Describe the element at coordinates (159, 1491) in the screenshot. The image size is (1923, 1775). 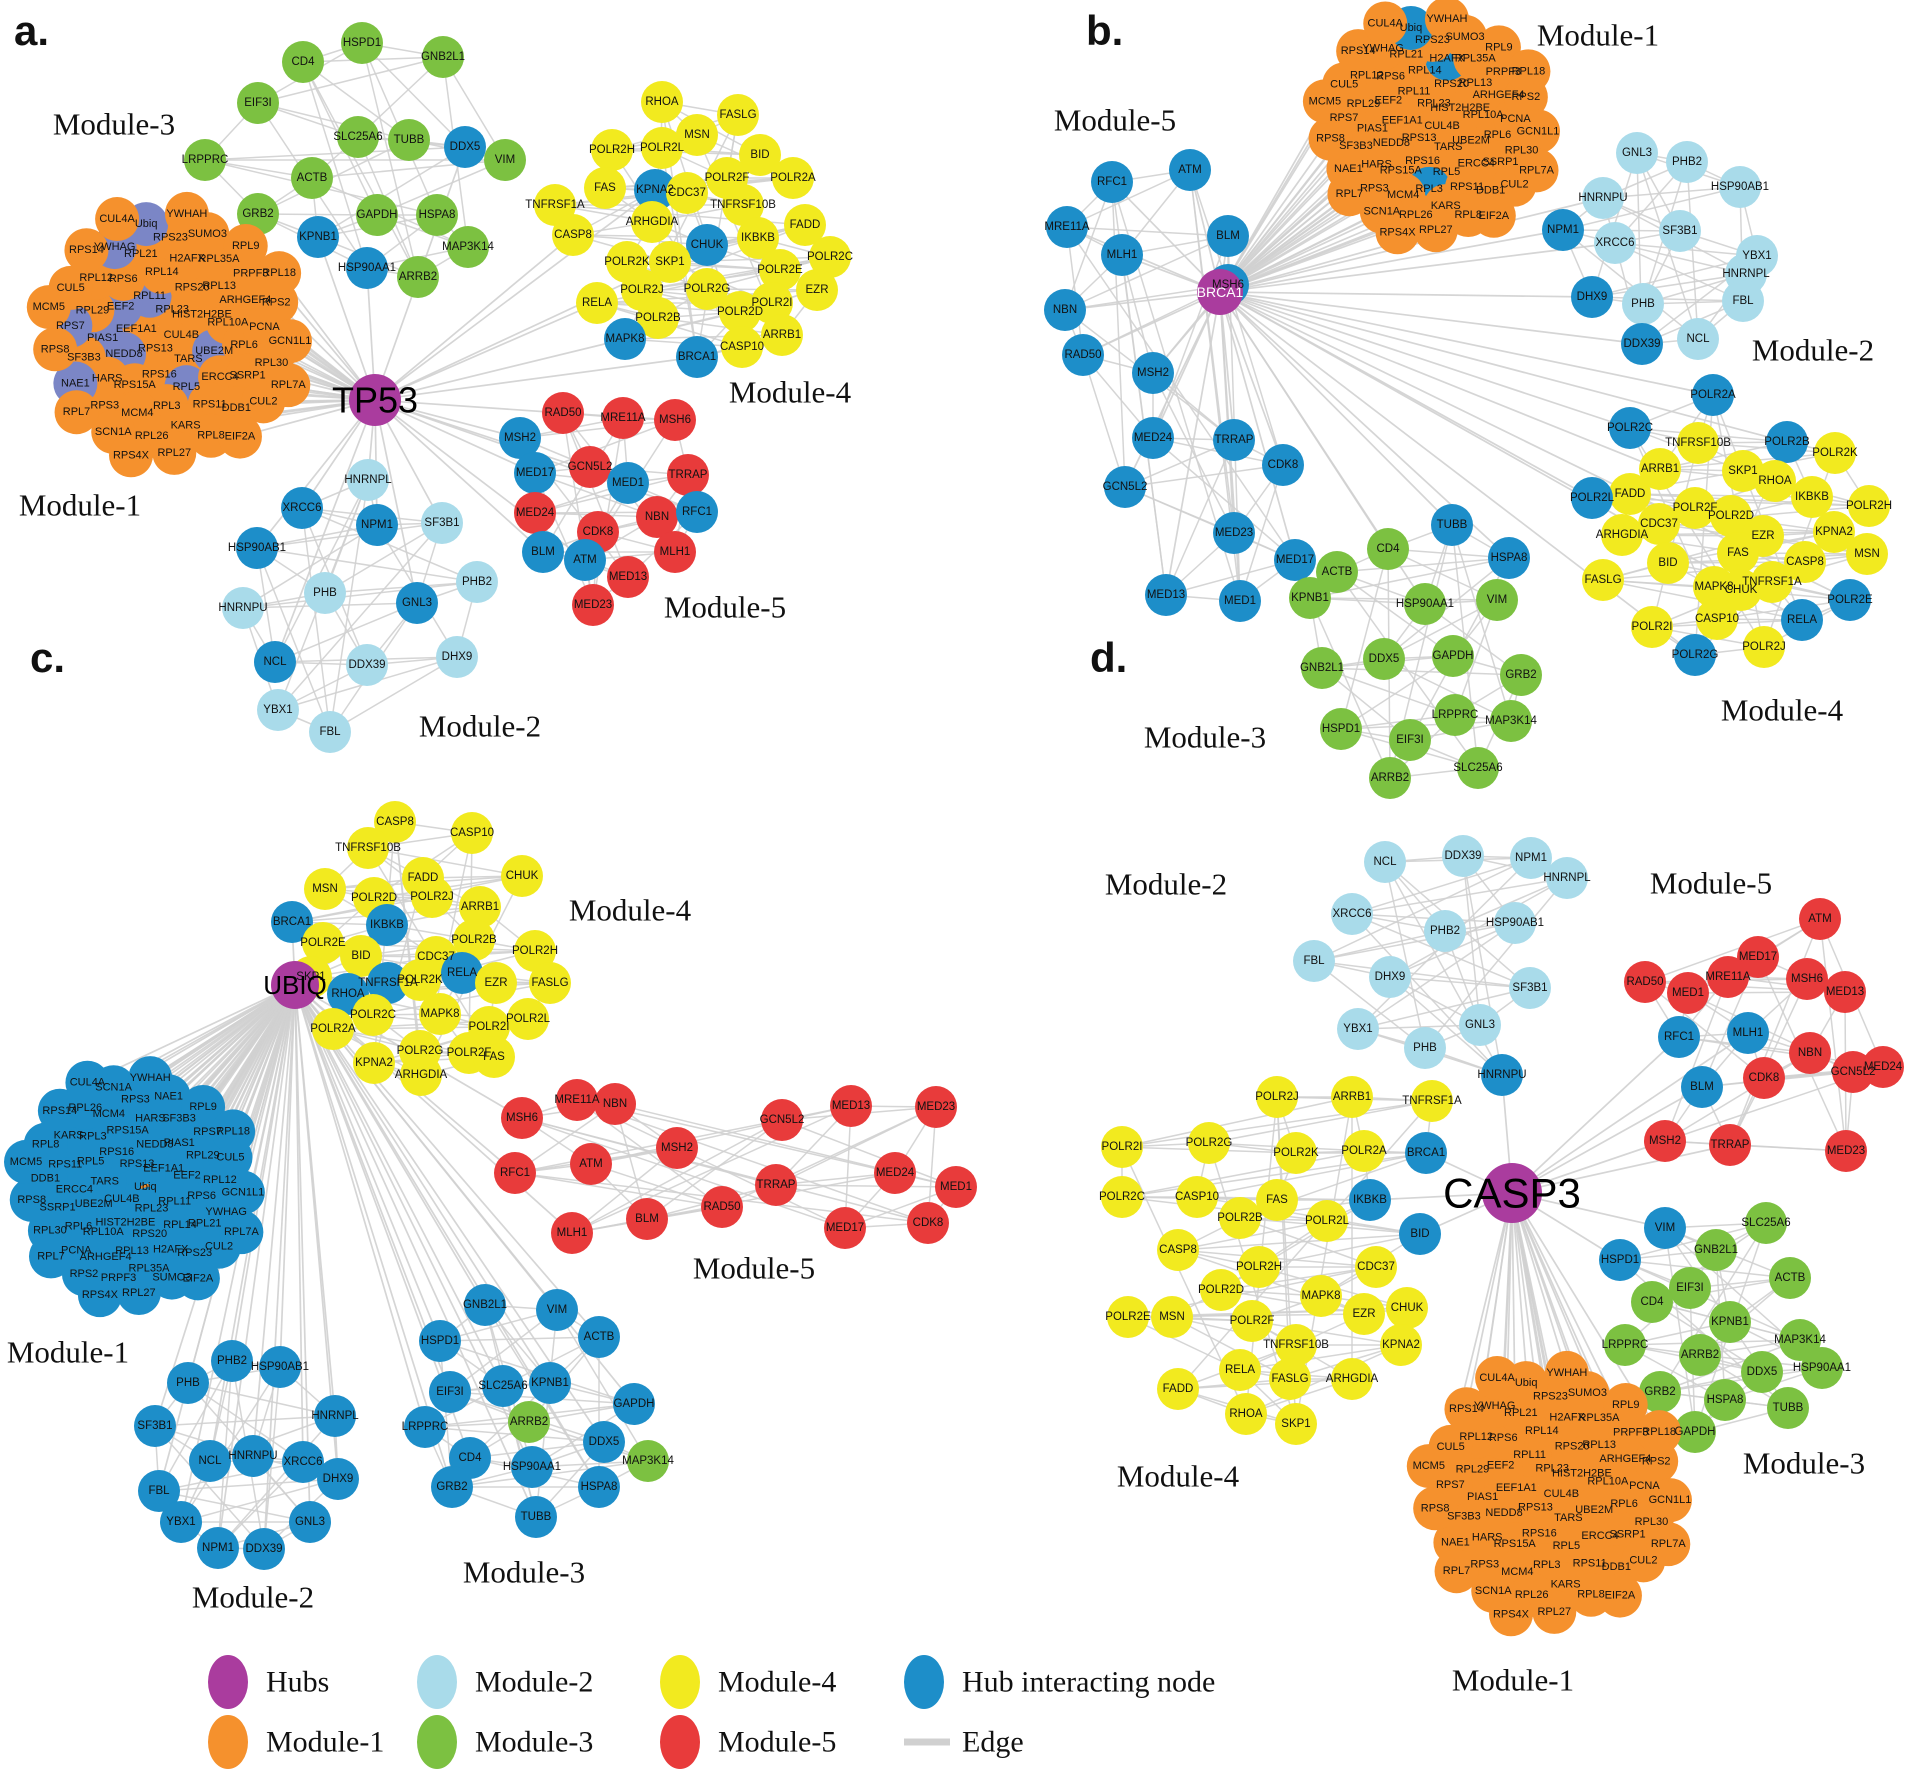
I see `node-fbl` at that location.